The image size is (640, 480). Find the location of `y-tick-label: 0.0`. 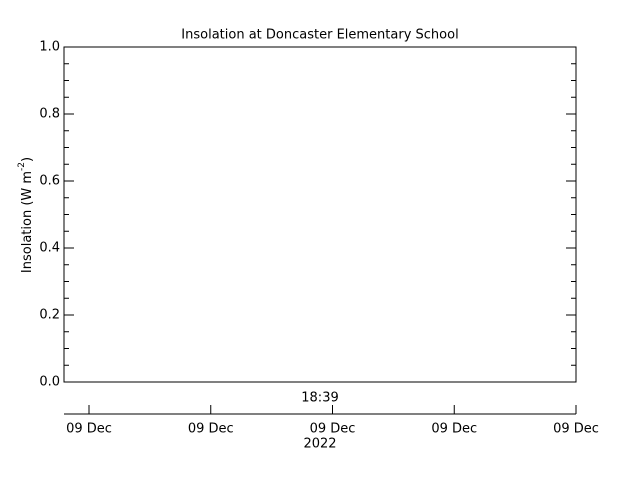

y-tick-label: 0.0 is located at coordinates (49, 382).